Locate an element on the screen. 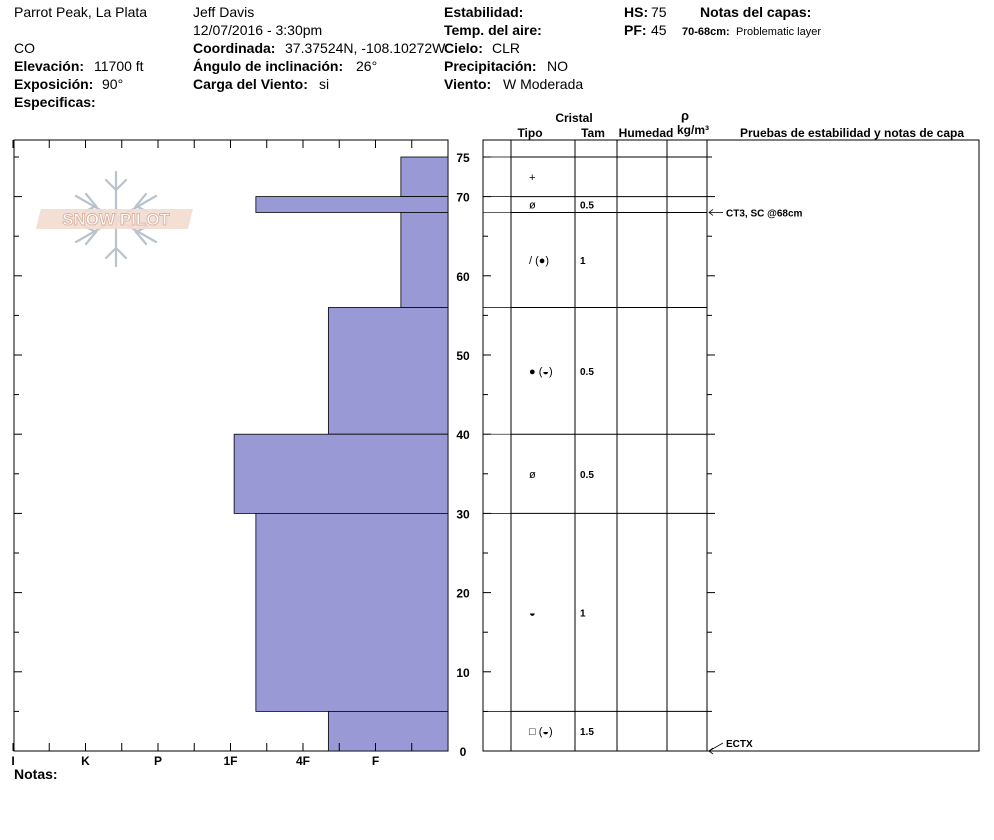 The width and height of the screenshot is (994, 840). hardness-label-3: 1F is located at coordinates (230, 761).